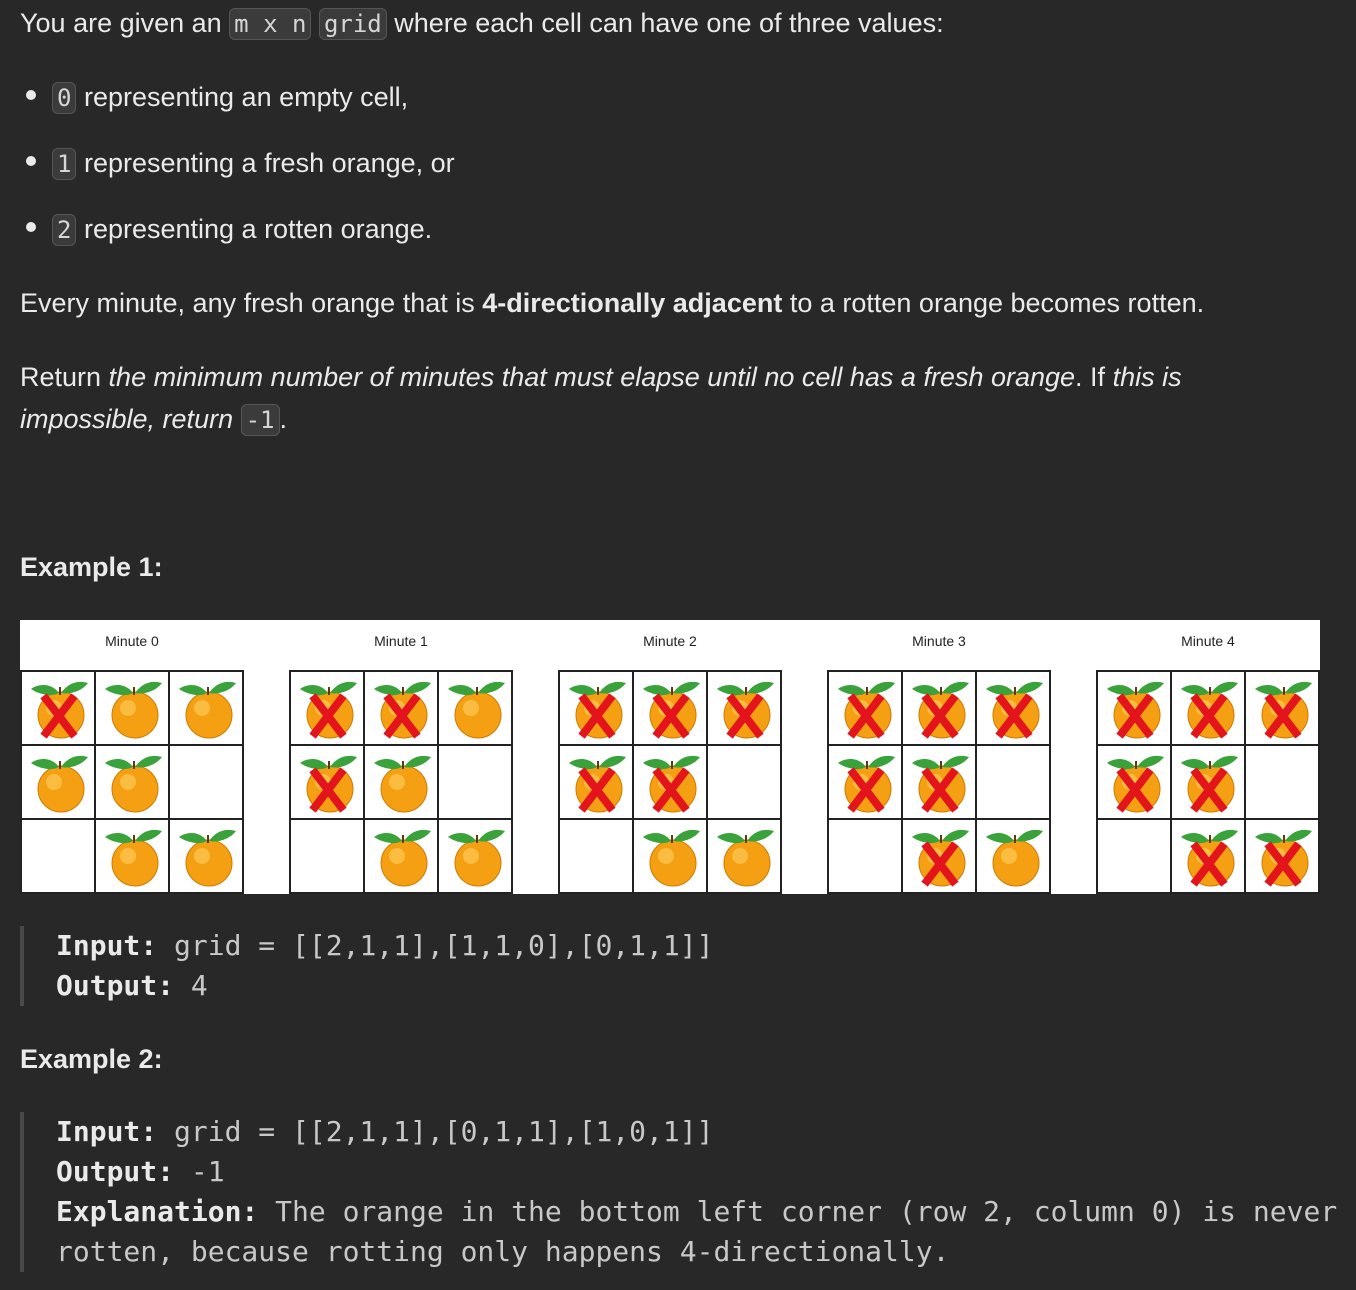  What do you see at coordinates (199, 1171) in the screenshot?
I see `output-value: -1` at bounding box center [199, 1171].